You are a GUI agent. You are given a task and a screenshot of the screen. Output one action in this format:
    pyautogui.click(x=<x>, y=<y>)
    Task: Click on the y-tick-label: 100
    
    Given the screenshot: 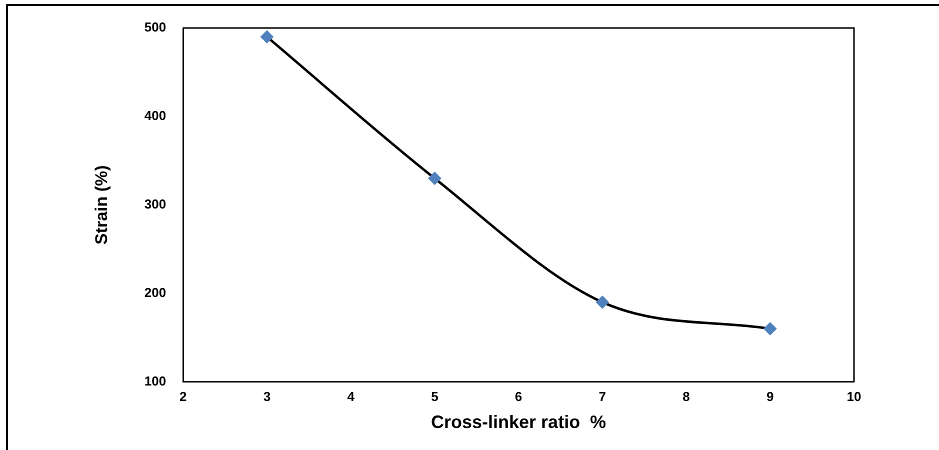 What is the action you would take?
    pyautogui.click(x=155, y=380)
    